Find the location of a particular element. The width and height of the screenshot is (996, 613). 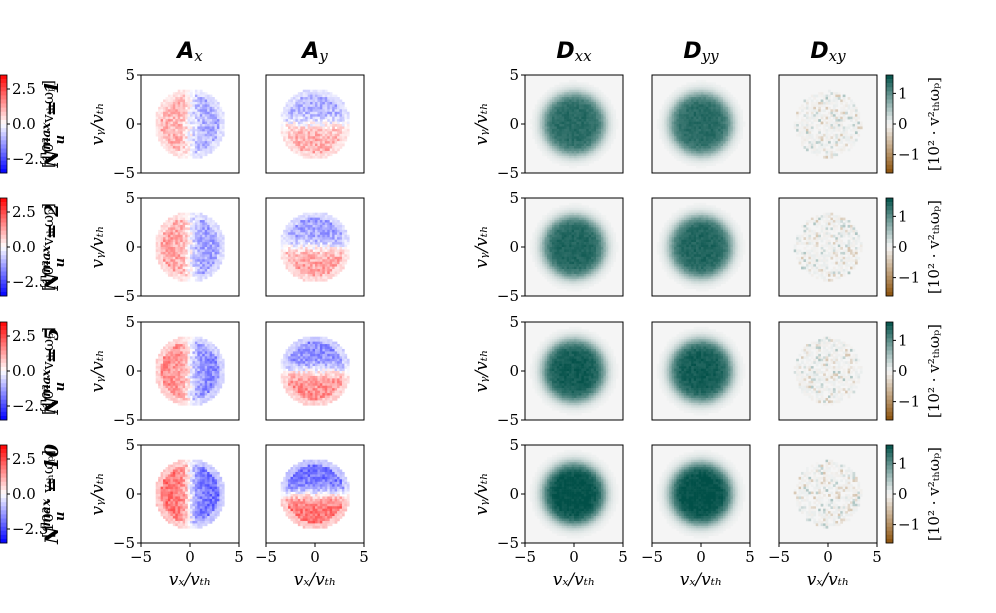

column-title-dyy: Dyy is located at coordinates (701, 52).